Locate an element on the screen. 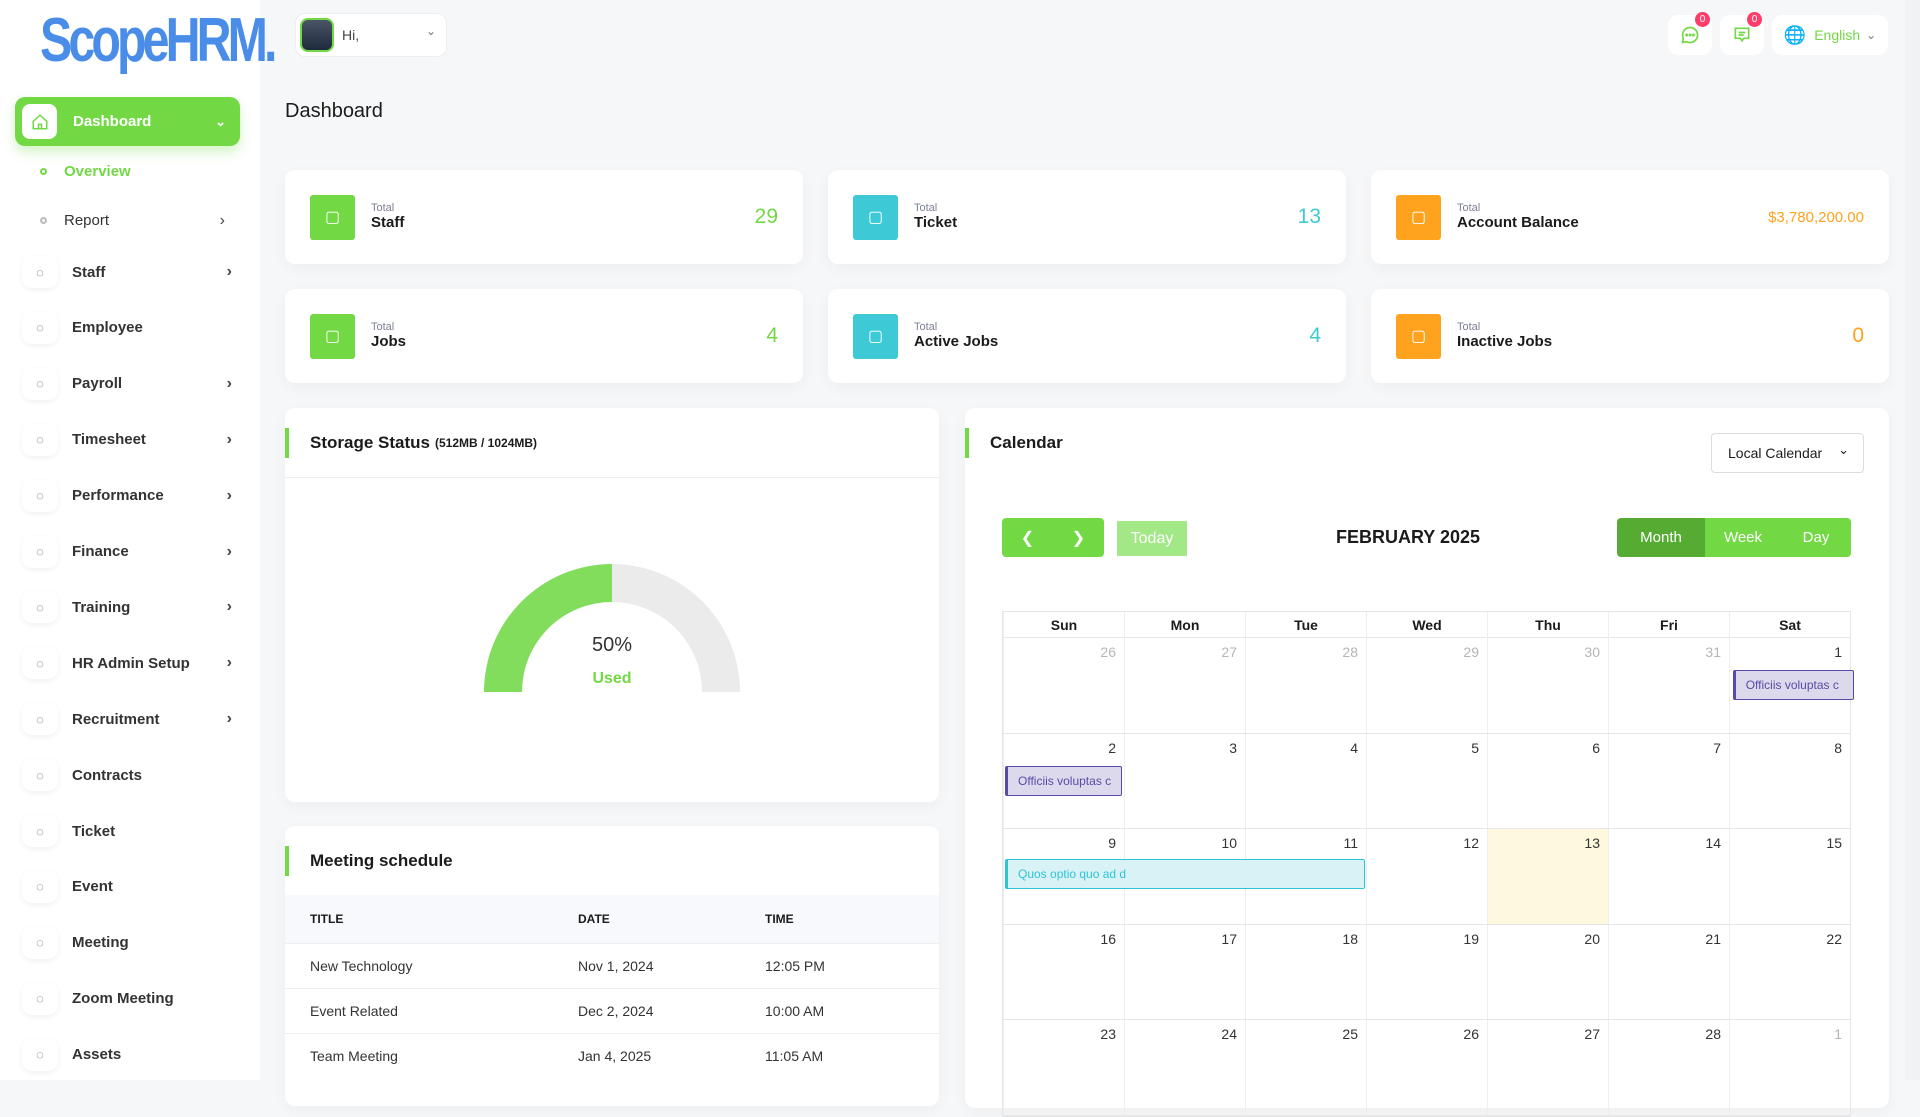 The image size is (1920, 1117). calendar-day: 6 is located at coordinates (1547, 780).